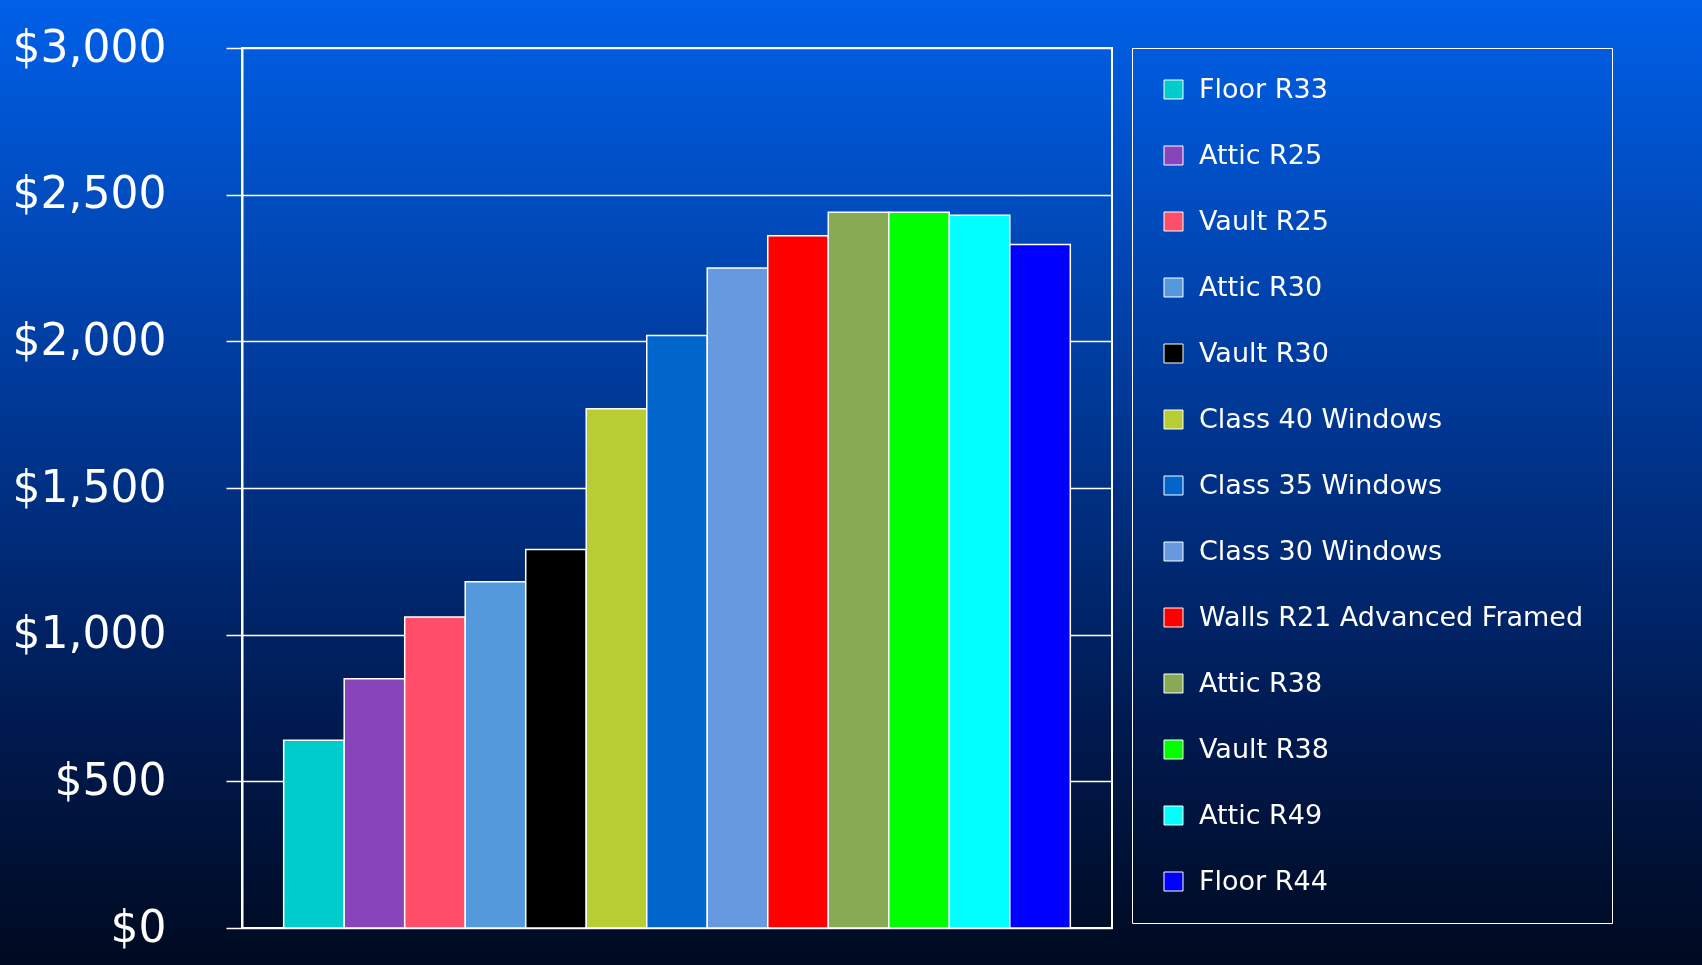  What do you see at coordinates (1321, 418) in the screenshot?
I see `legend-label: Class 40 Windows` at bounding box center [1321, 418].